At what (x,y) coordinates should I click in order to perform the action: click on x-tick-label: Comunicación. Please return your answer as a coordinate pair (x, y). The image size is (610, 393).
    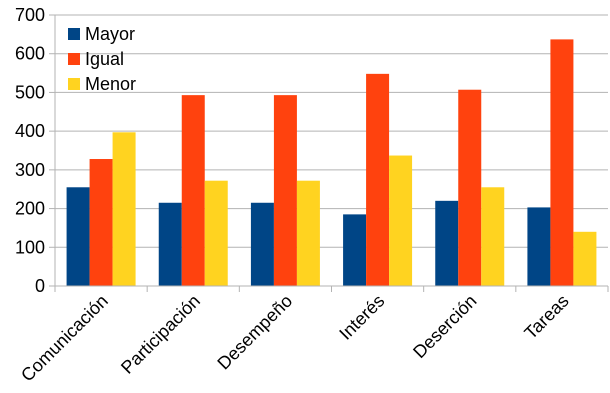
    Looking at the image, I should click on (64, 338).